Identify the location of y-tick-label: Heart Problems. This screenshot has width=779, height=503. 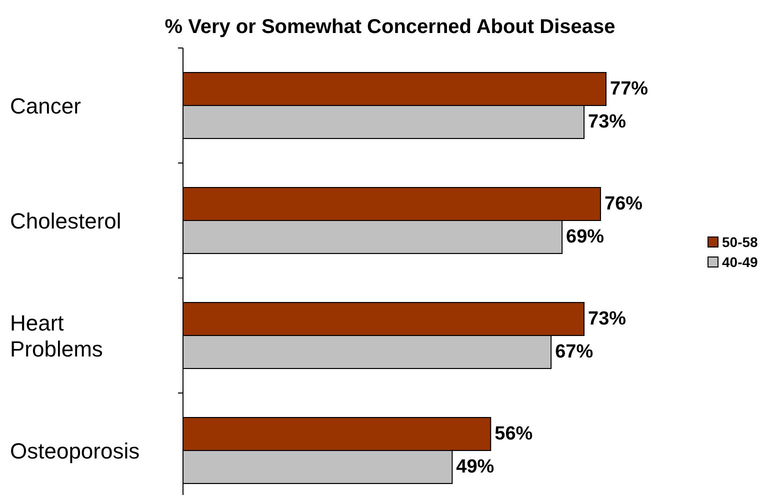
(56, 335).